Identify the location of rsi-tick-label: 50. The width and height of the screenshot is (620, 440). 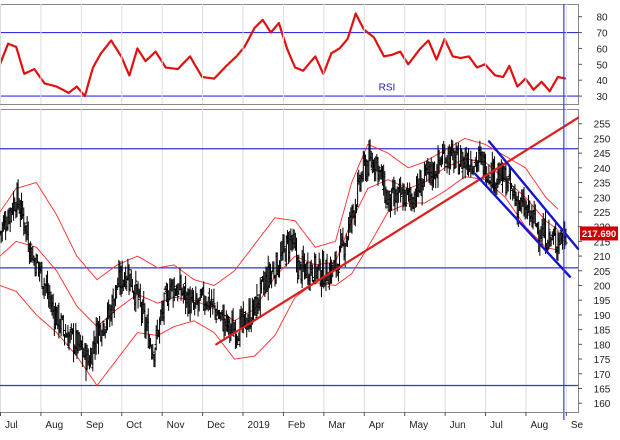
(602, 65).